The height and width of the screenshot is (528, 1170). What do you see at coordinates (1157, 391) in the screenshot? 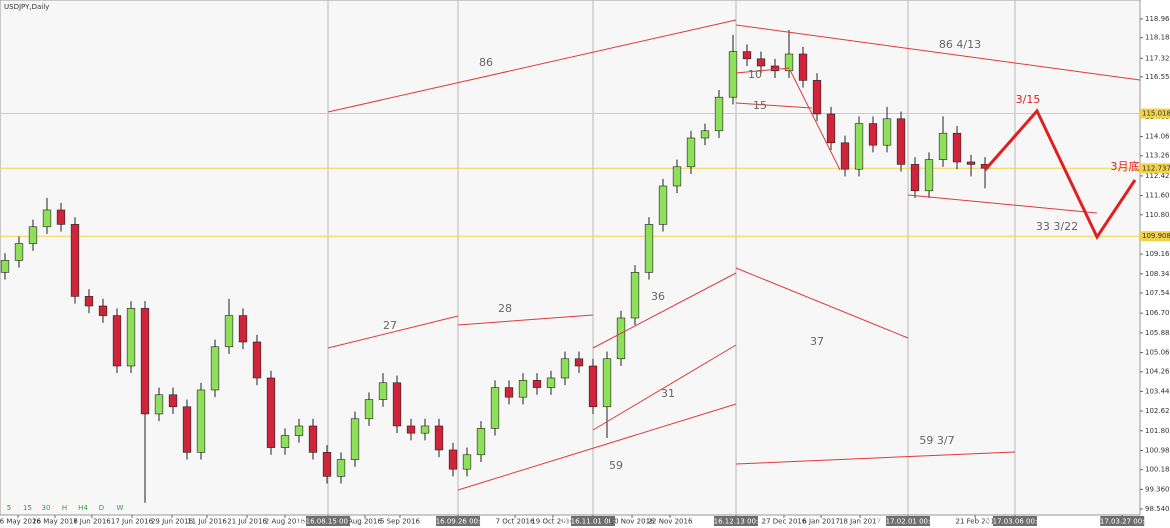
I see `y-tick-label: 103.440` at bounding box center [1157, 391].